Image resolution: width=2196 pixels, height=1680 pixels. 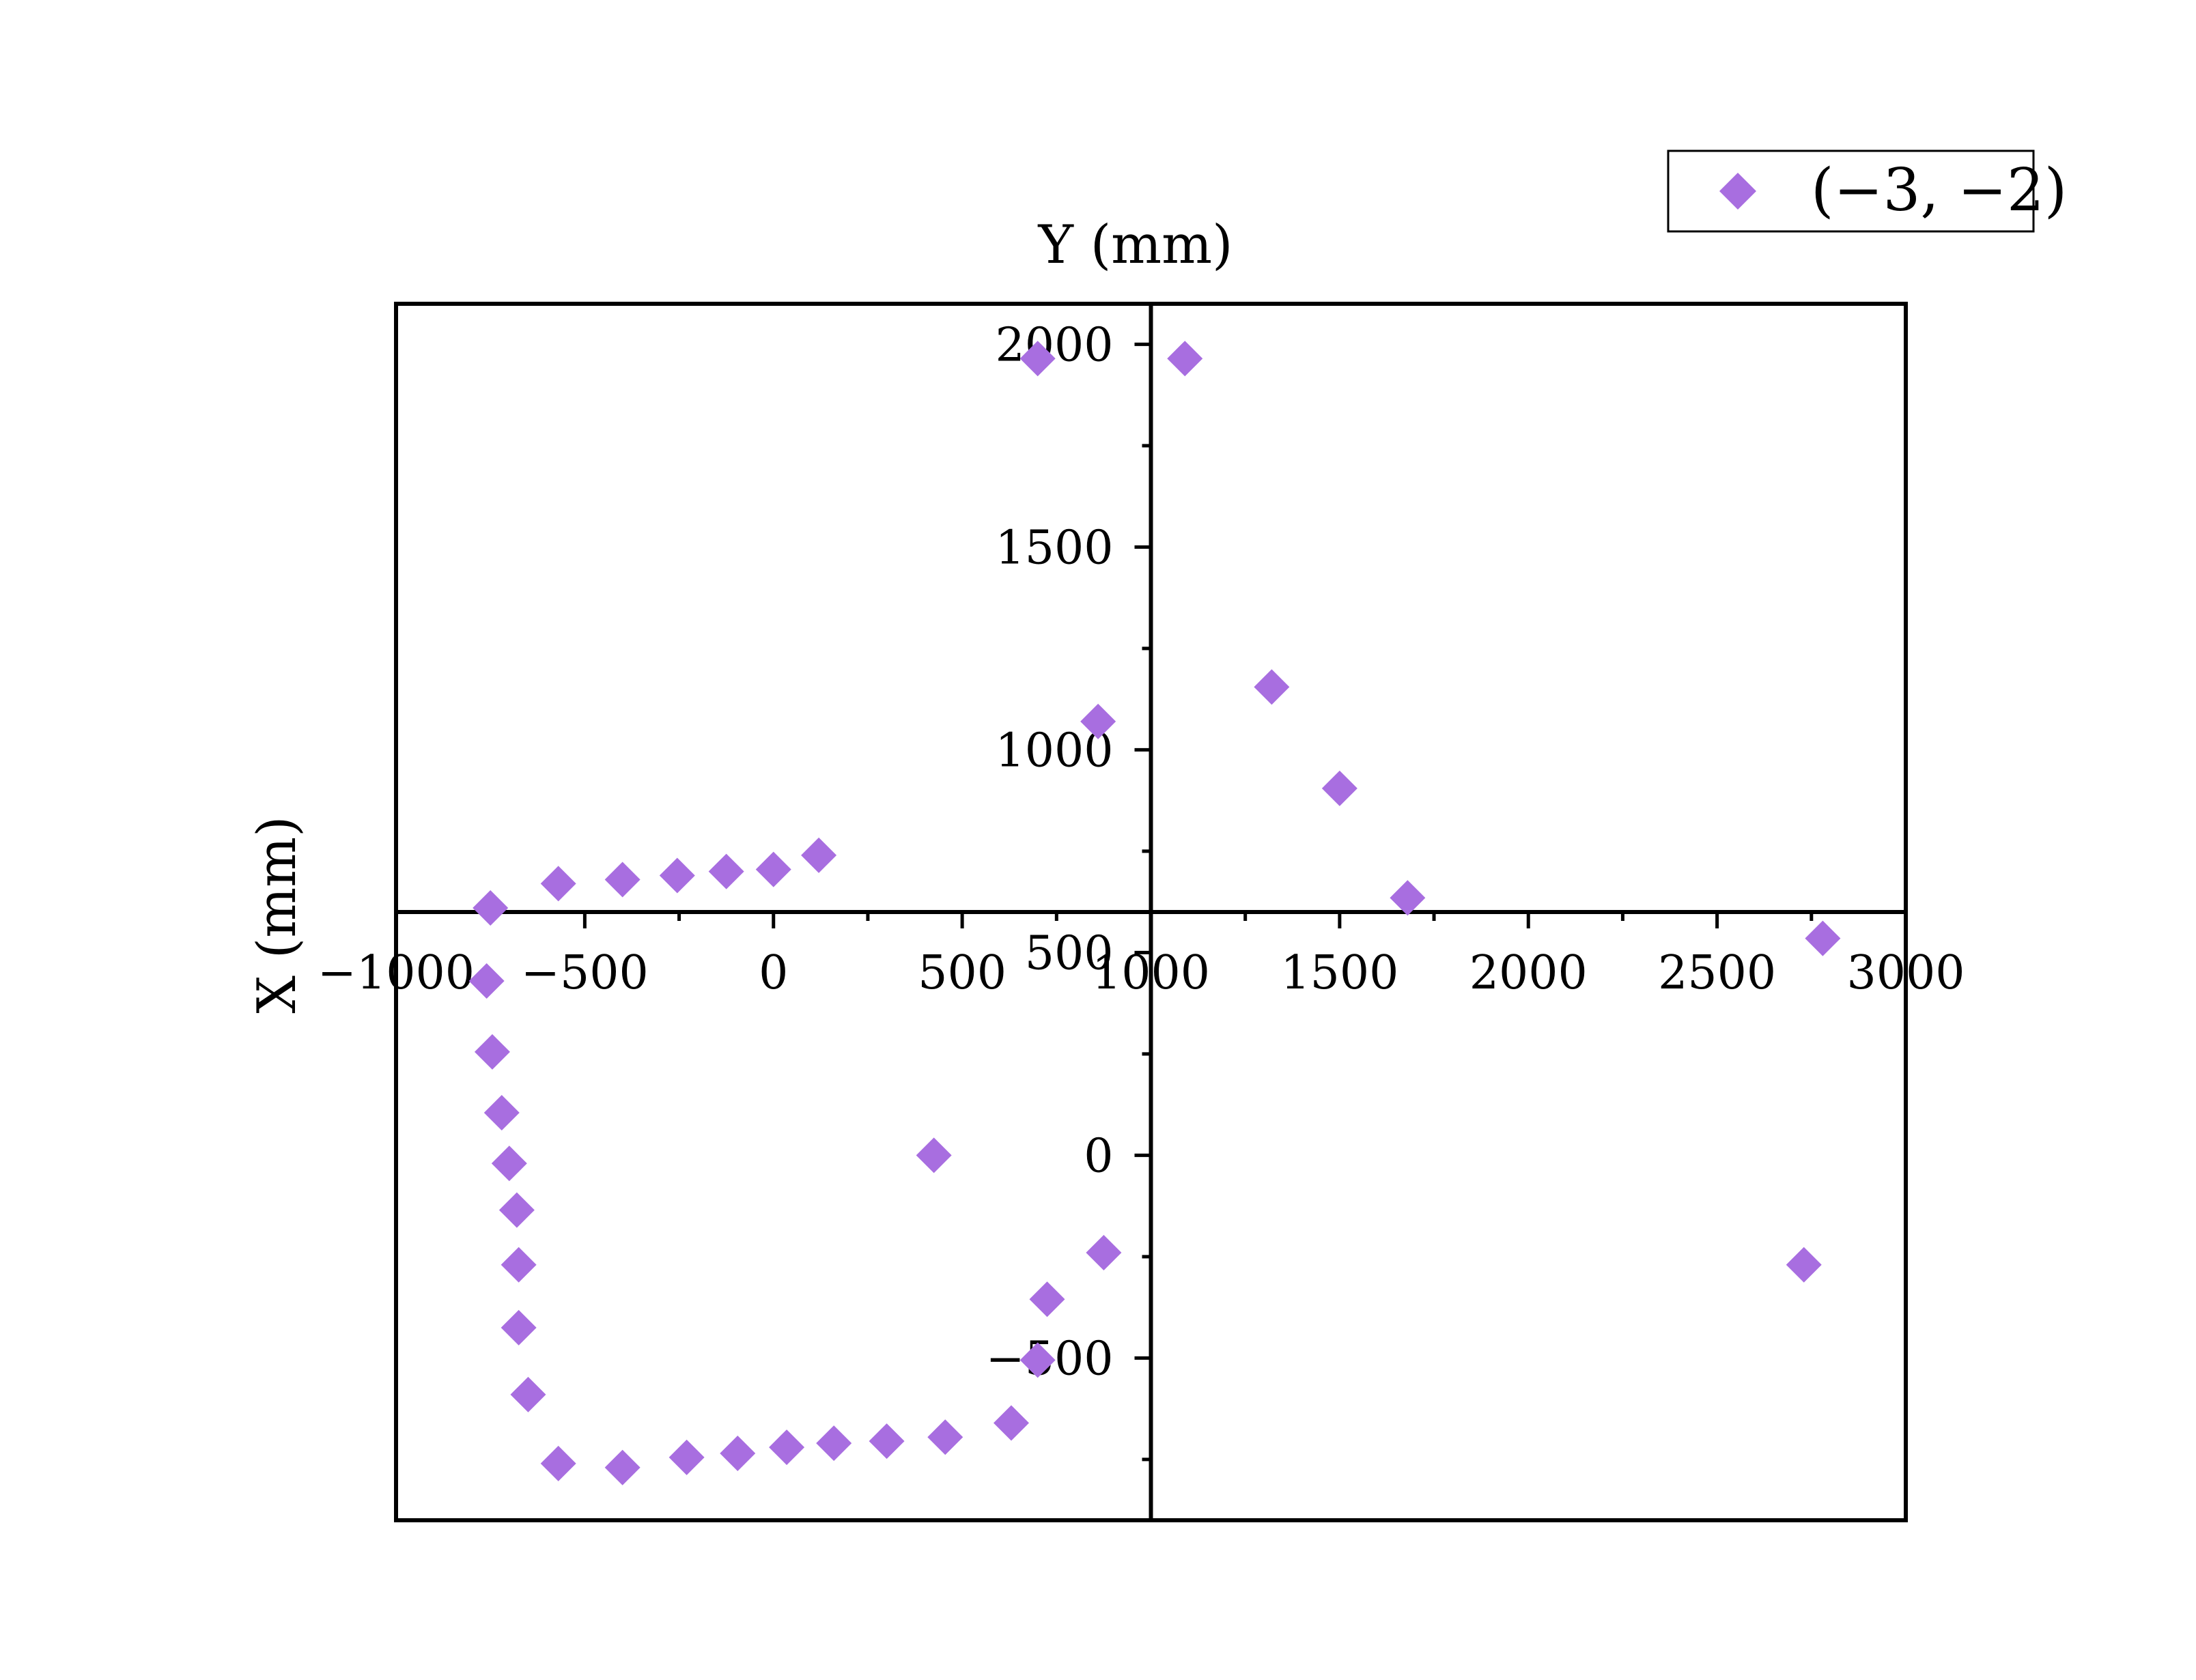 I want to click on legend-marker-icon, so click(x=1737, y=191).